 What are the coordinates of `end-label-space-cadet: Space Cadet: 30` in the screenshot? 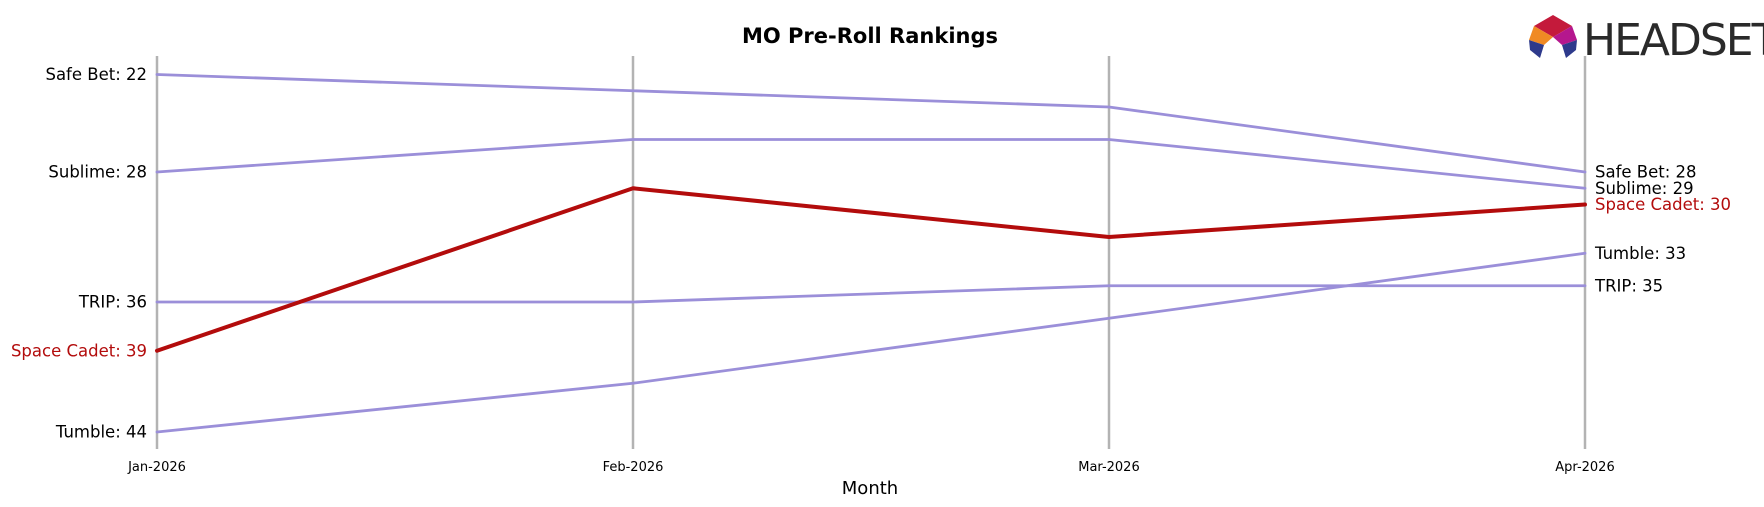 It's located at (1663, 204).